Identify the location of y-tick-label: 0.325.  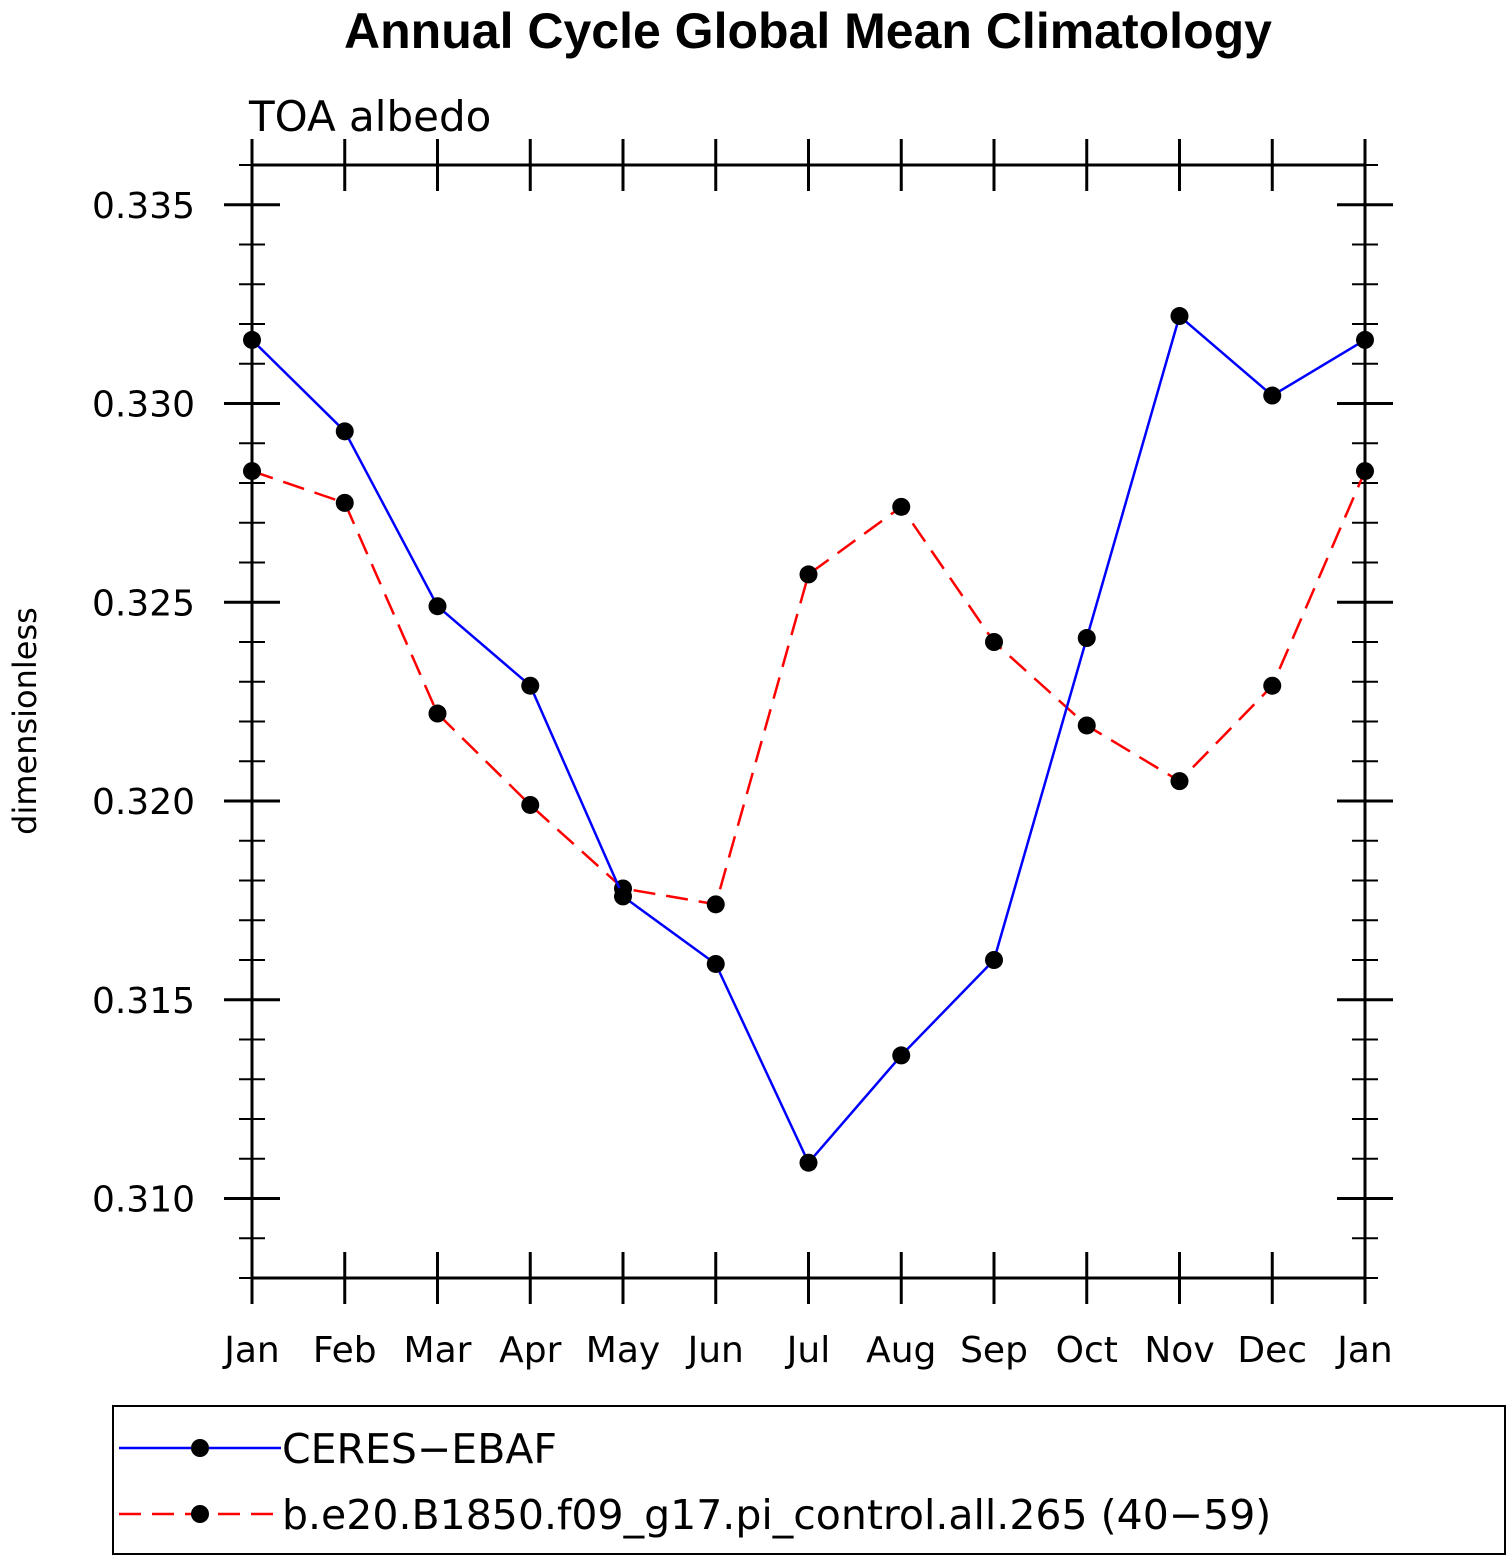
(143, 603).